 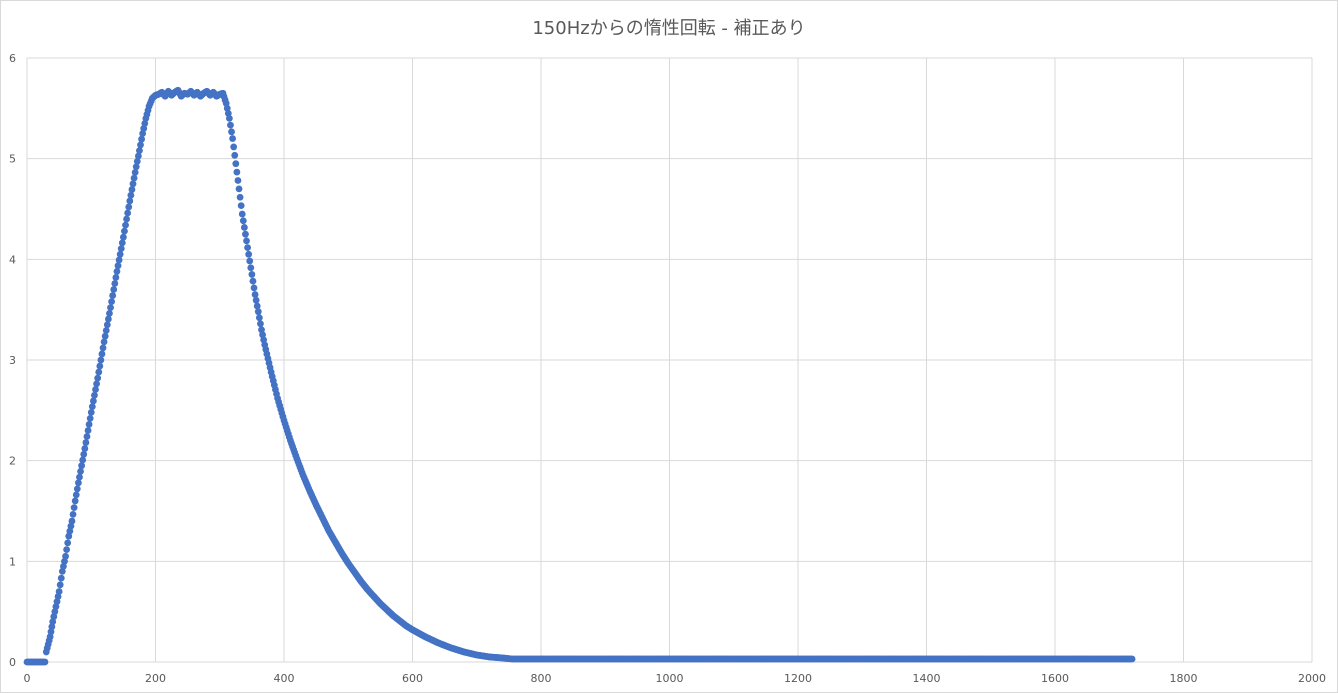 What do you see at coordinates (1184, 678) in the screenshot?
I see `x-tick-label: 1800` at bounding box center [1184, 678].